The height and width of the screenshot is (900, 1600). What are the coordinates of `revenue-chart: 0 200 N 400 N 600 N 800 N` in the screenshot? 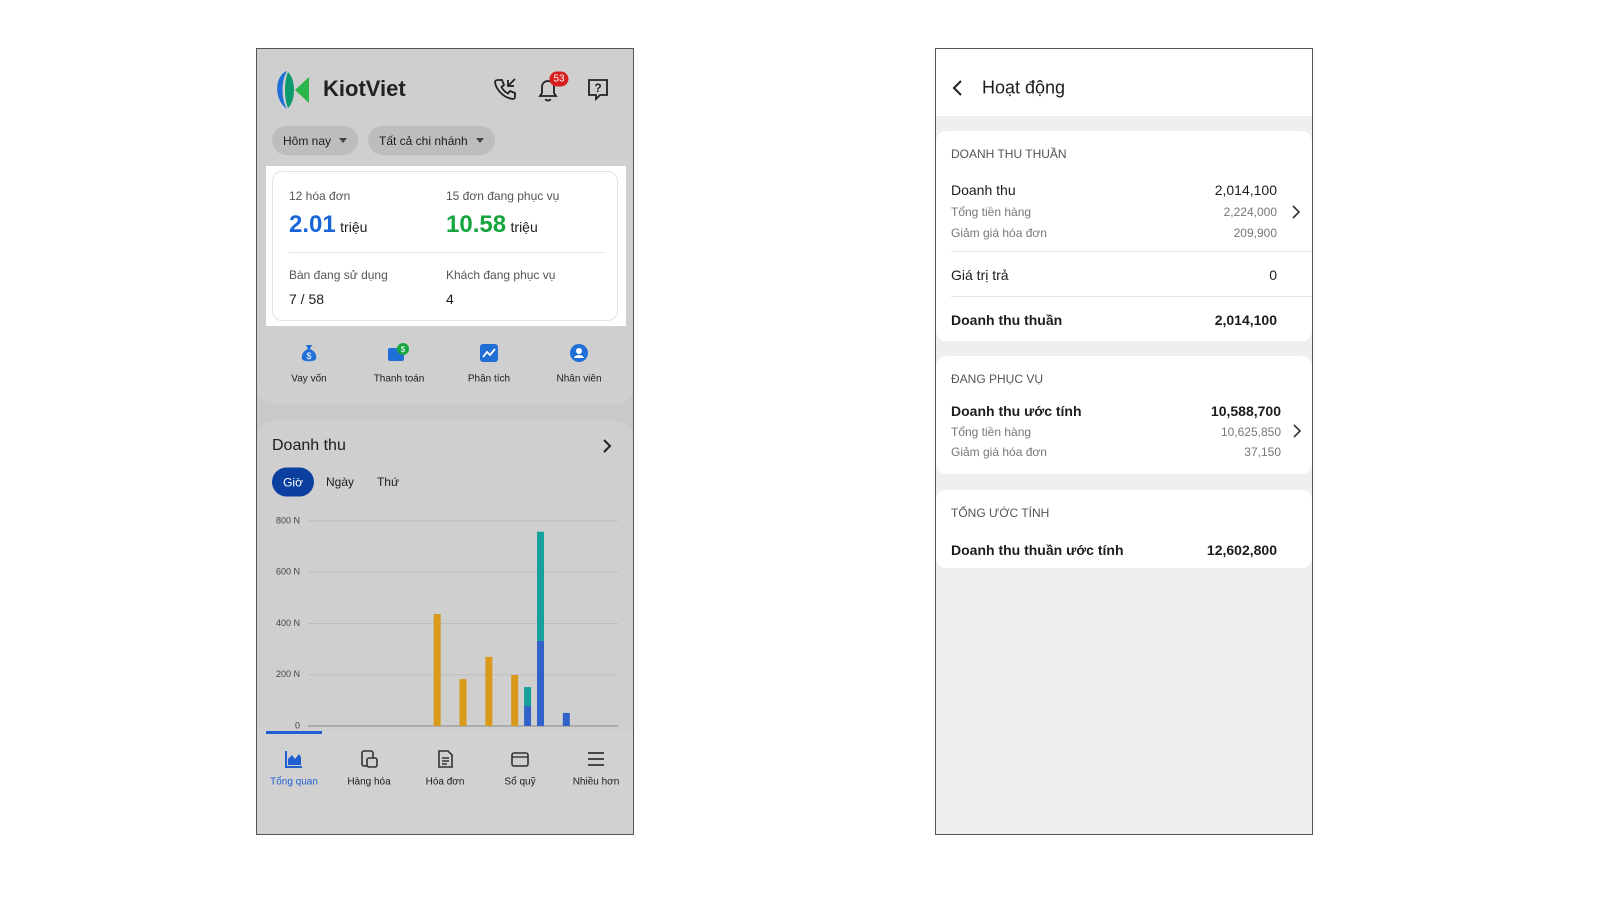 It's located at (447, 622).